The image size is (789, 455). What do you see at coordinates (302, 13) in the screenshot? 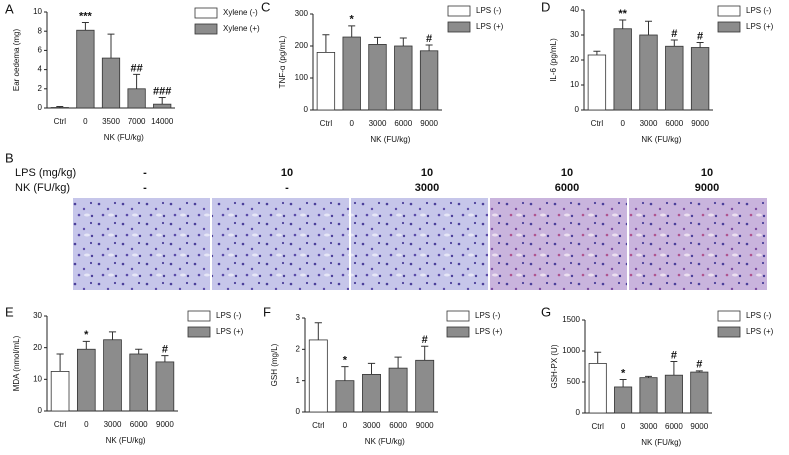
I see `y-tick-label: 300` at bounding box center [302, 13].